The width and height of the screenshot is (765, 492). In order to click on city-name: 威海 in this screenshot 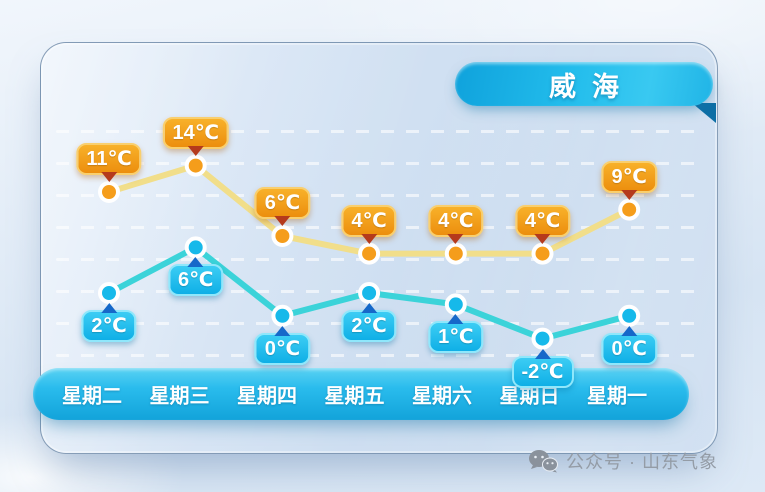, I will do `click(592, 86)`.